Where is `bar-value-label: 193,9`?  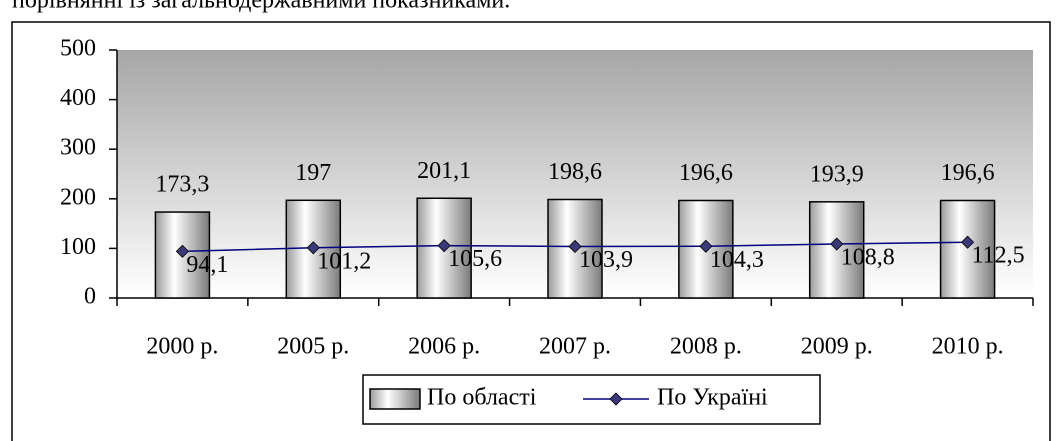 bar-value-label: 193,9 is located at coordinates (837, 174).